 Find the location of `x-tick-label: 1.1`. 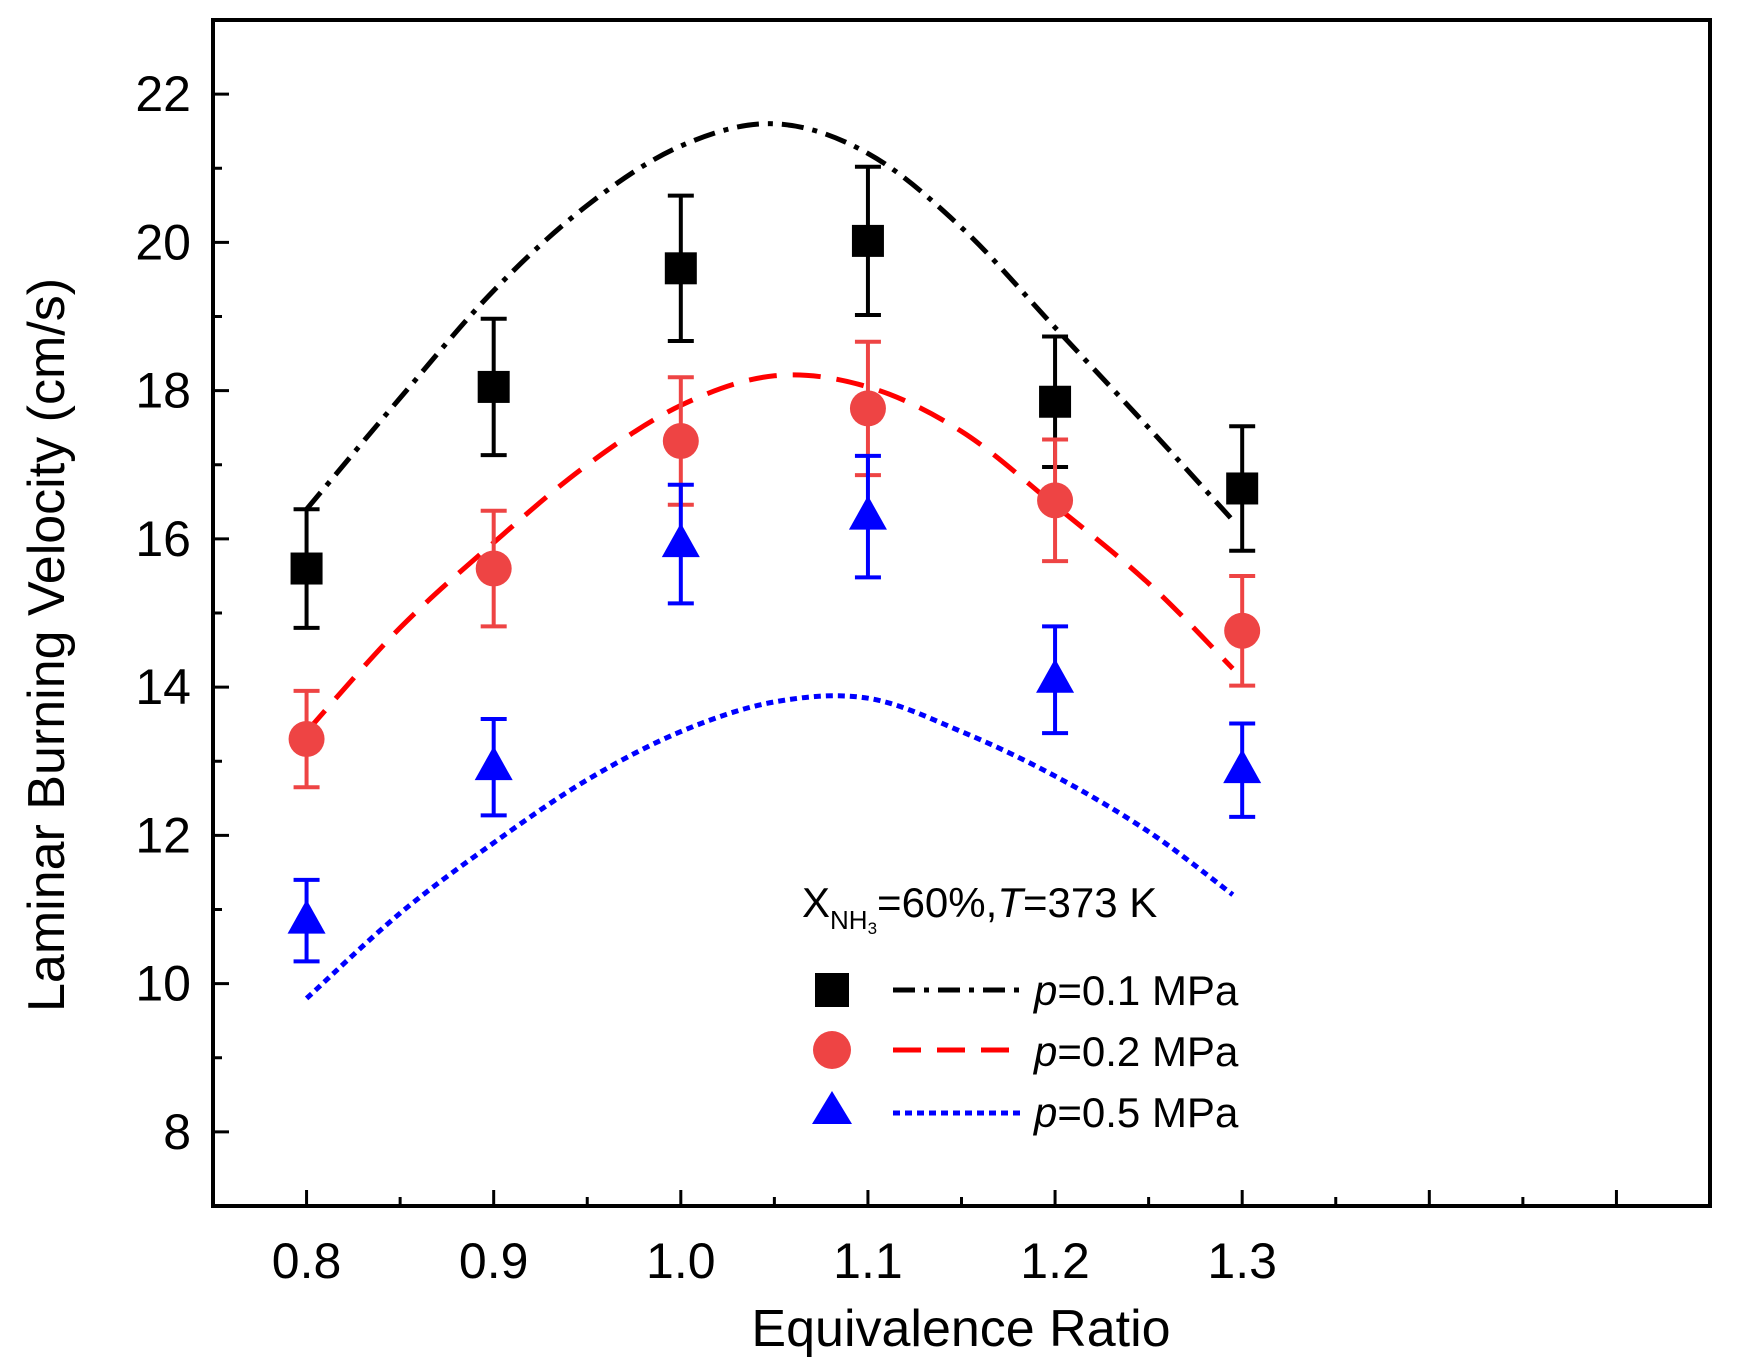

x-tick-label: 1.1 is located at coordinates (868, 1261).